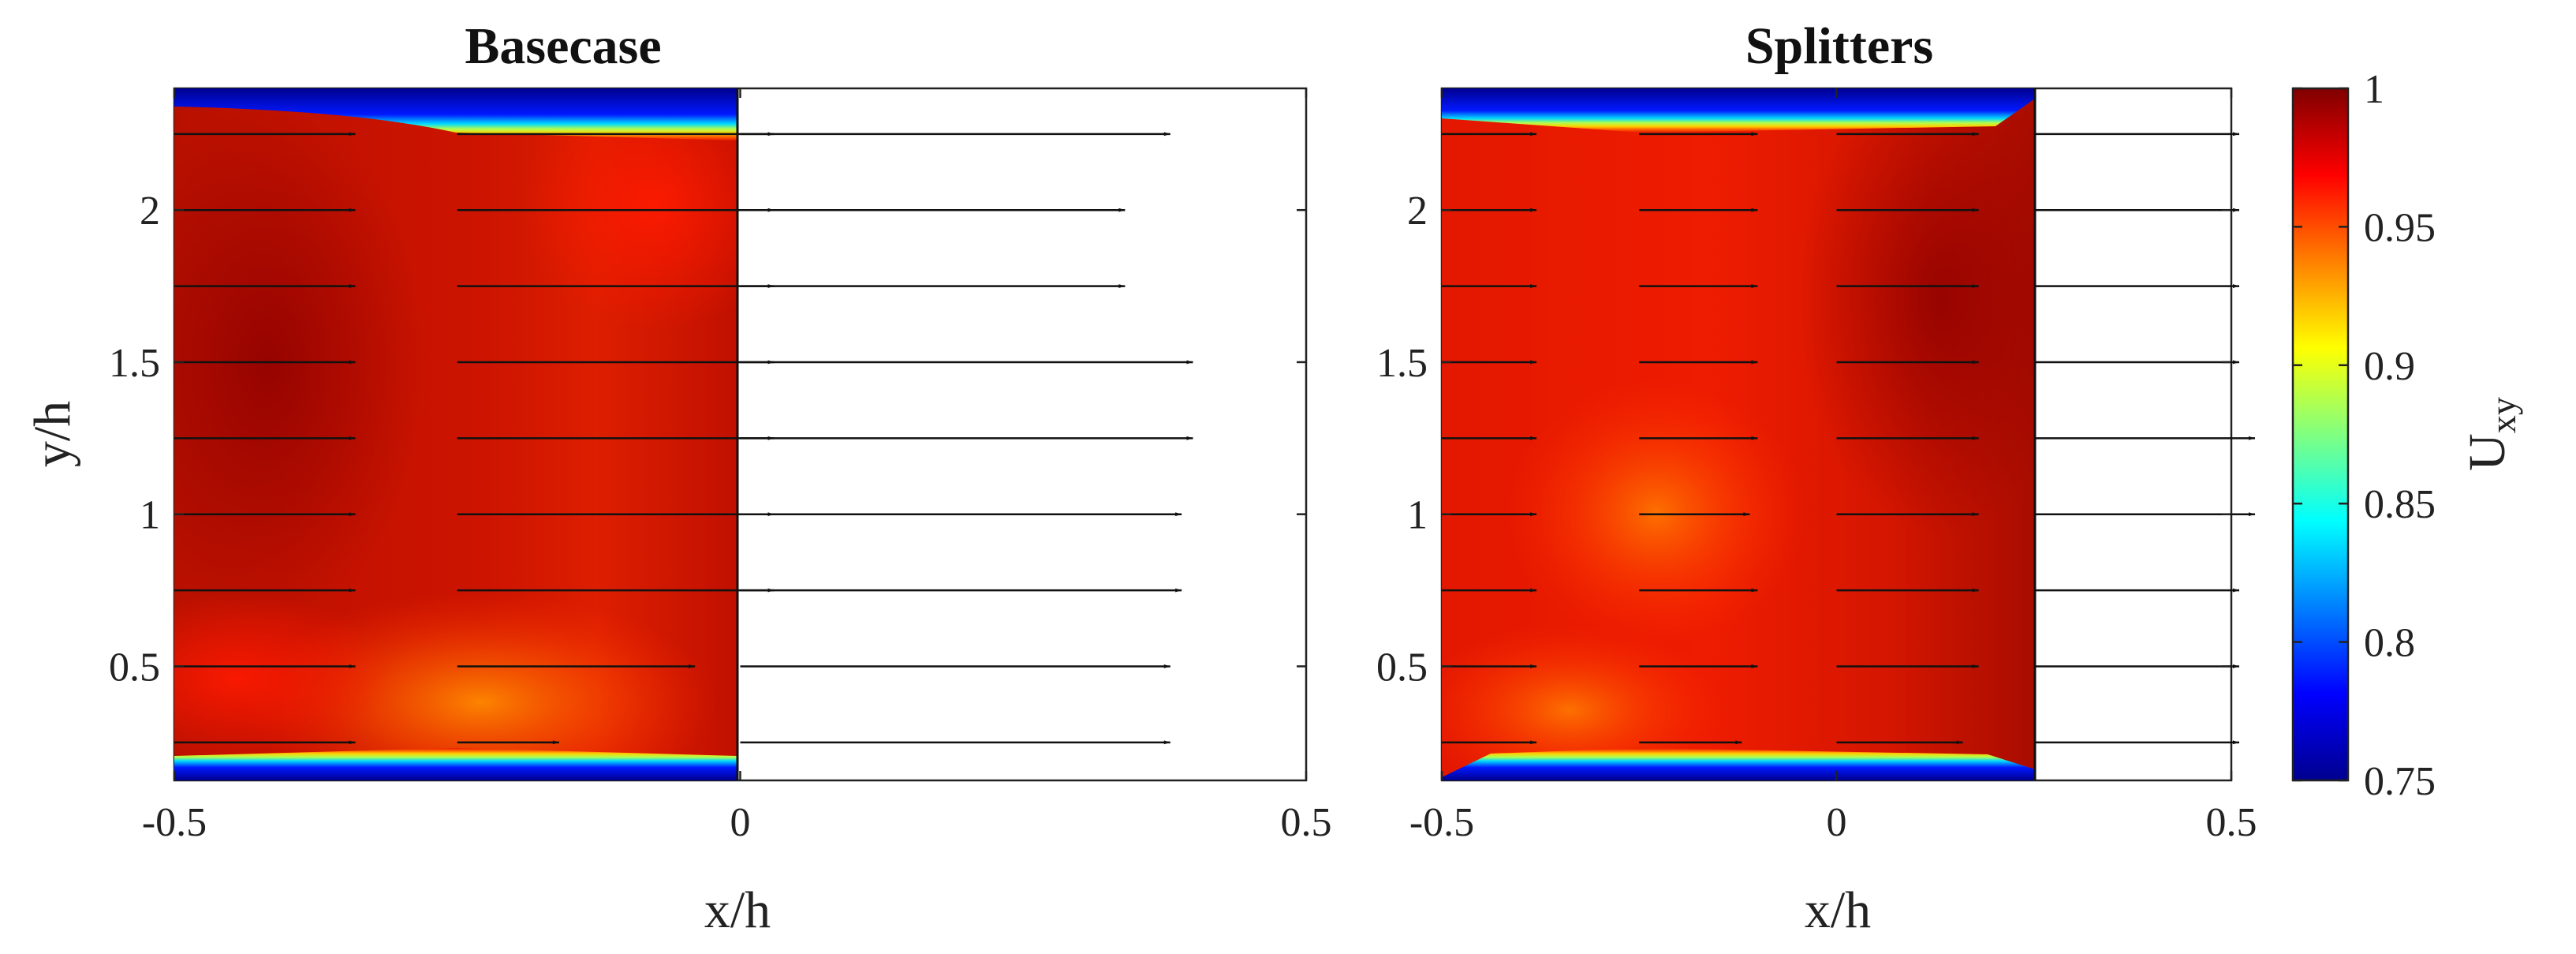 The image size is (2576, 954). Describe the element at coordinates (2389, 367) in the screenshot. I see `colorbar-tick-label: 0.9` at that location.